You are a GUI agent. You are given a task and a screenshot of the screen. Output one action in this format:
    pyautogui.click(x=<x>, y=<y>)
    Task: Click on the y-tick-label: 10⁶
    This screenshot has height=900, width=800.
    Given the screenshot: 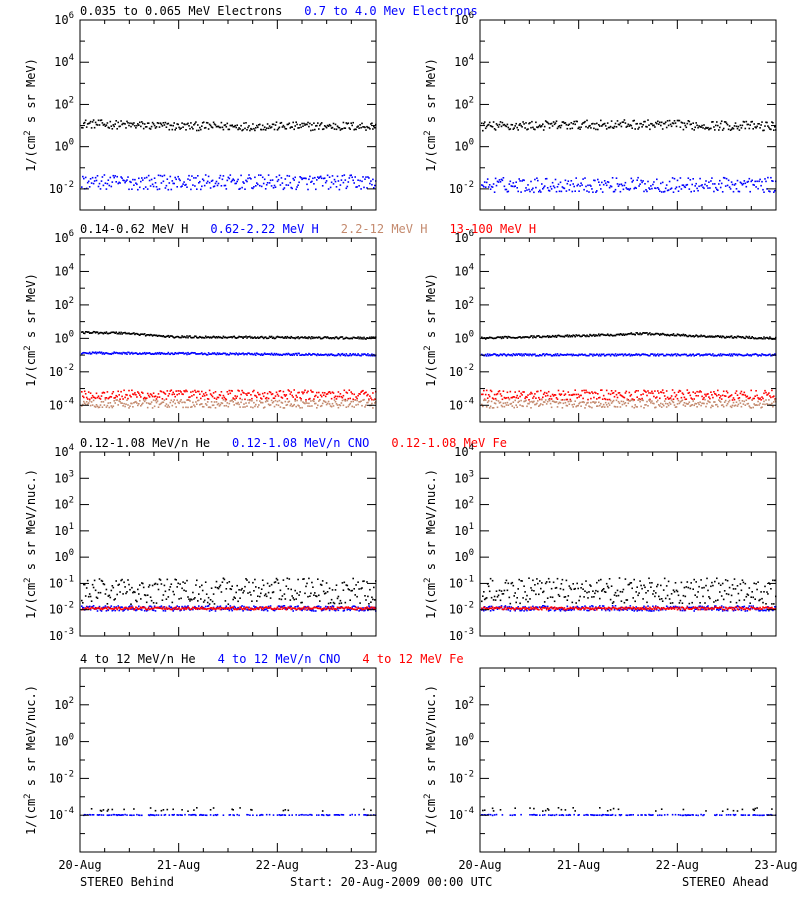 What is the action you would take?
    pyautogui.click(x=64, y=19)
    